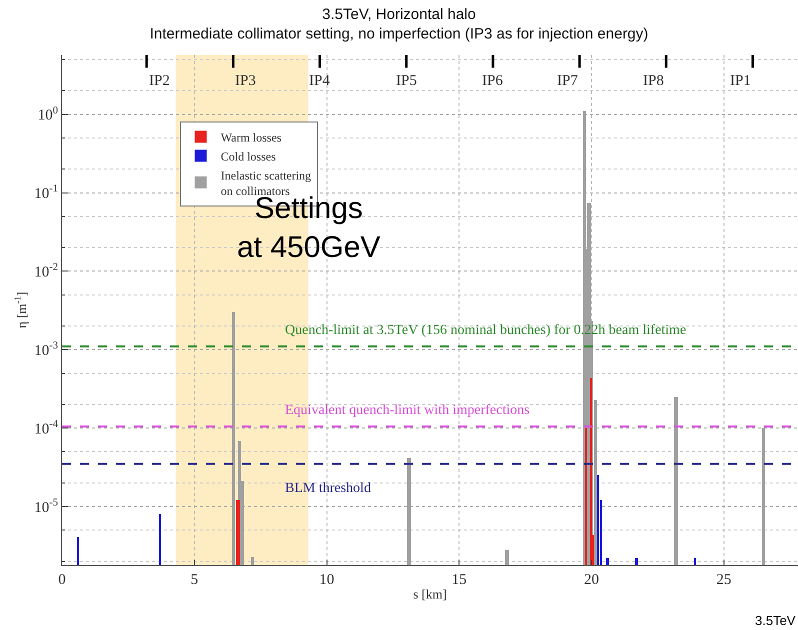  I want to click on x-axis-title: s [km], so click(430, 594).